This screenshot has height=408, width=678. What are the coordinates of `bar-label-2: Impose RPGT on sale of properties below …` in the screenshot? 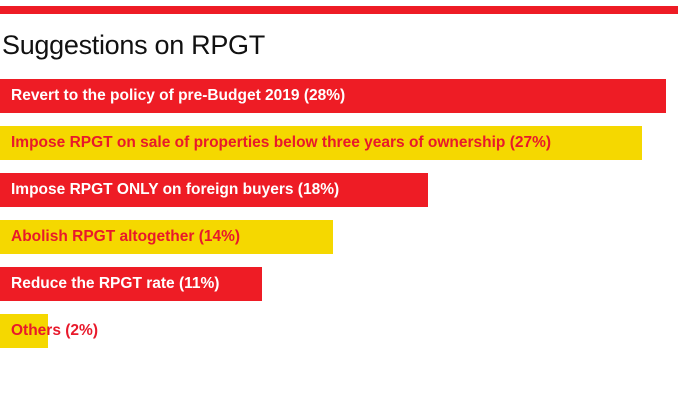 It's located at (281, 142).